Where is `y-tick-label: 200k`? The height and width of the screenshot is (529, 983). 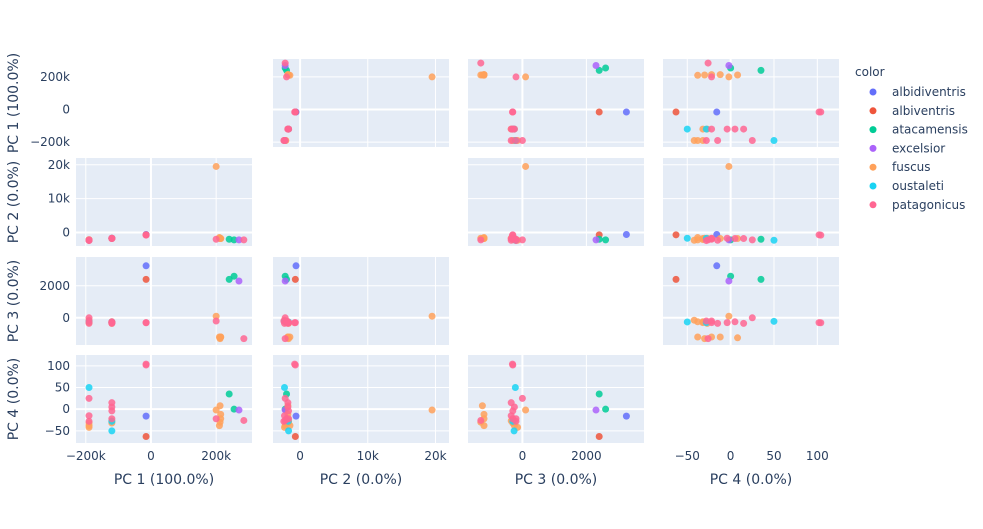 y-tick-label: 200k is located at coordinates (55, 77).